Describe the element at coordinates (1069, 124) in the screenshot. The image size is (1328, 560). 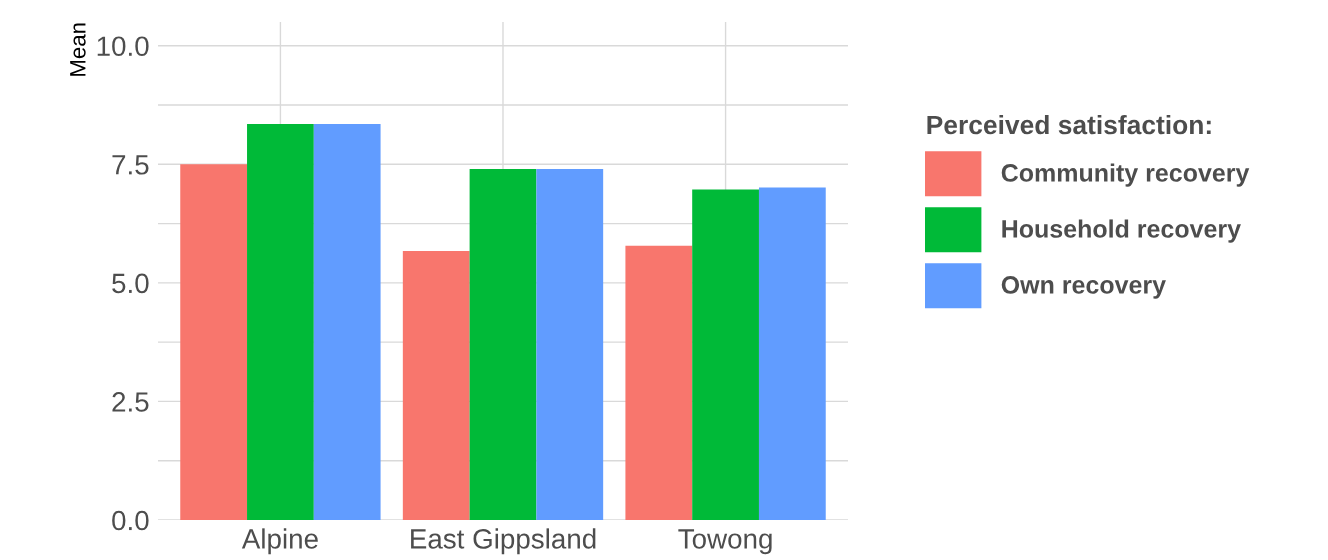
I see `legend-title: Perceived satisfaction:` at that location.